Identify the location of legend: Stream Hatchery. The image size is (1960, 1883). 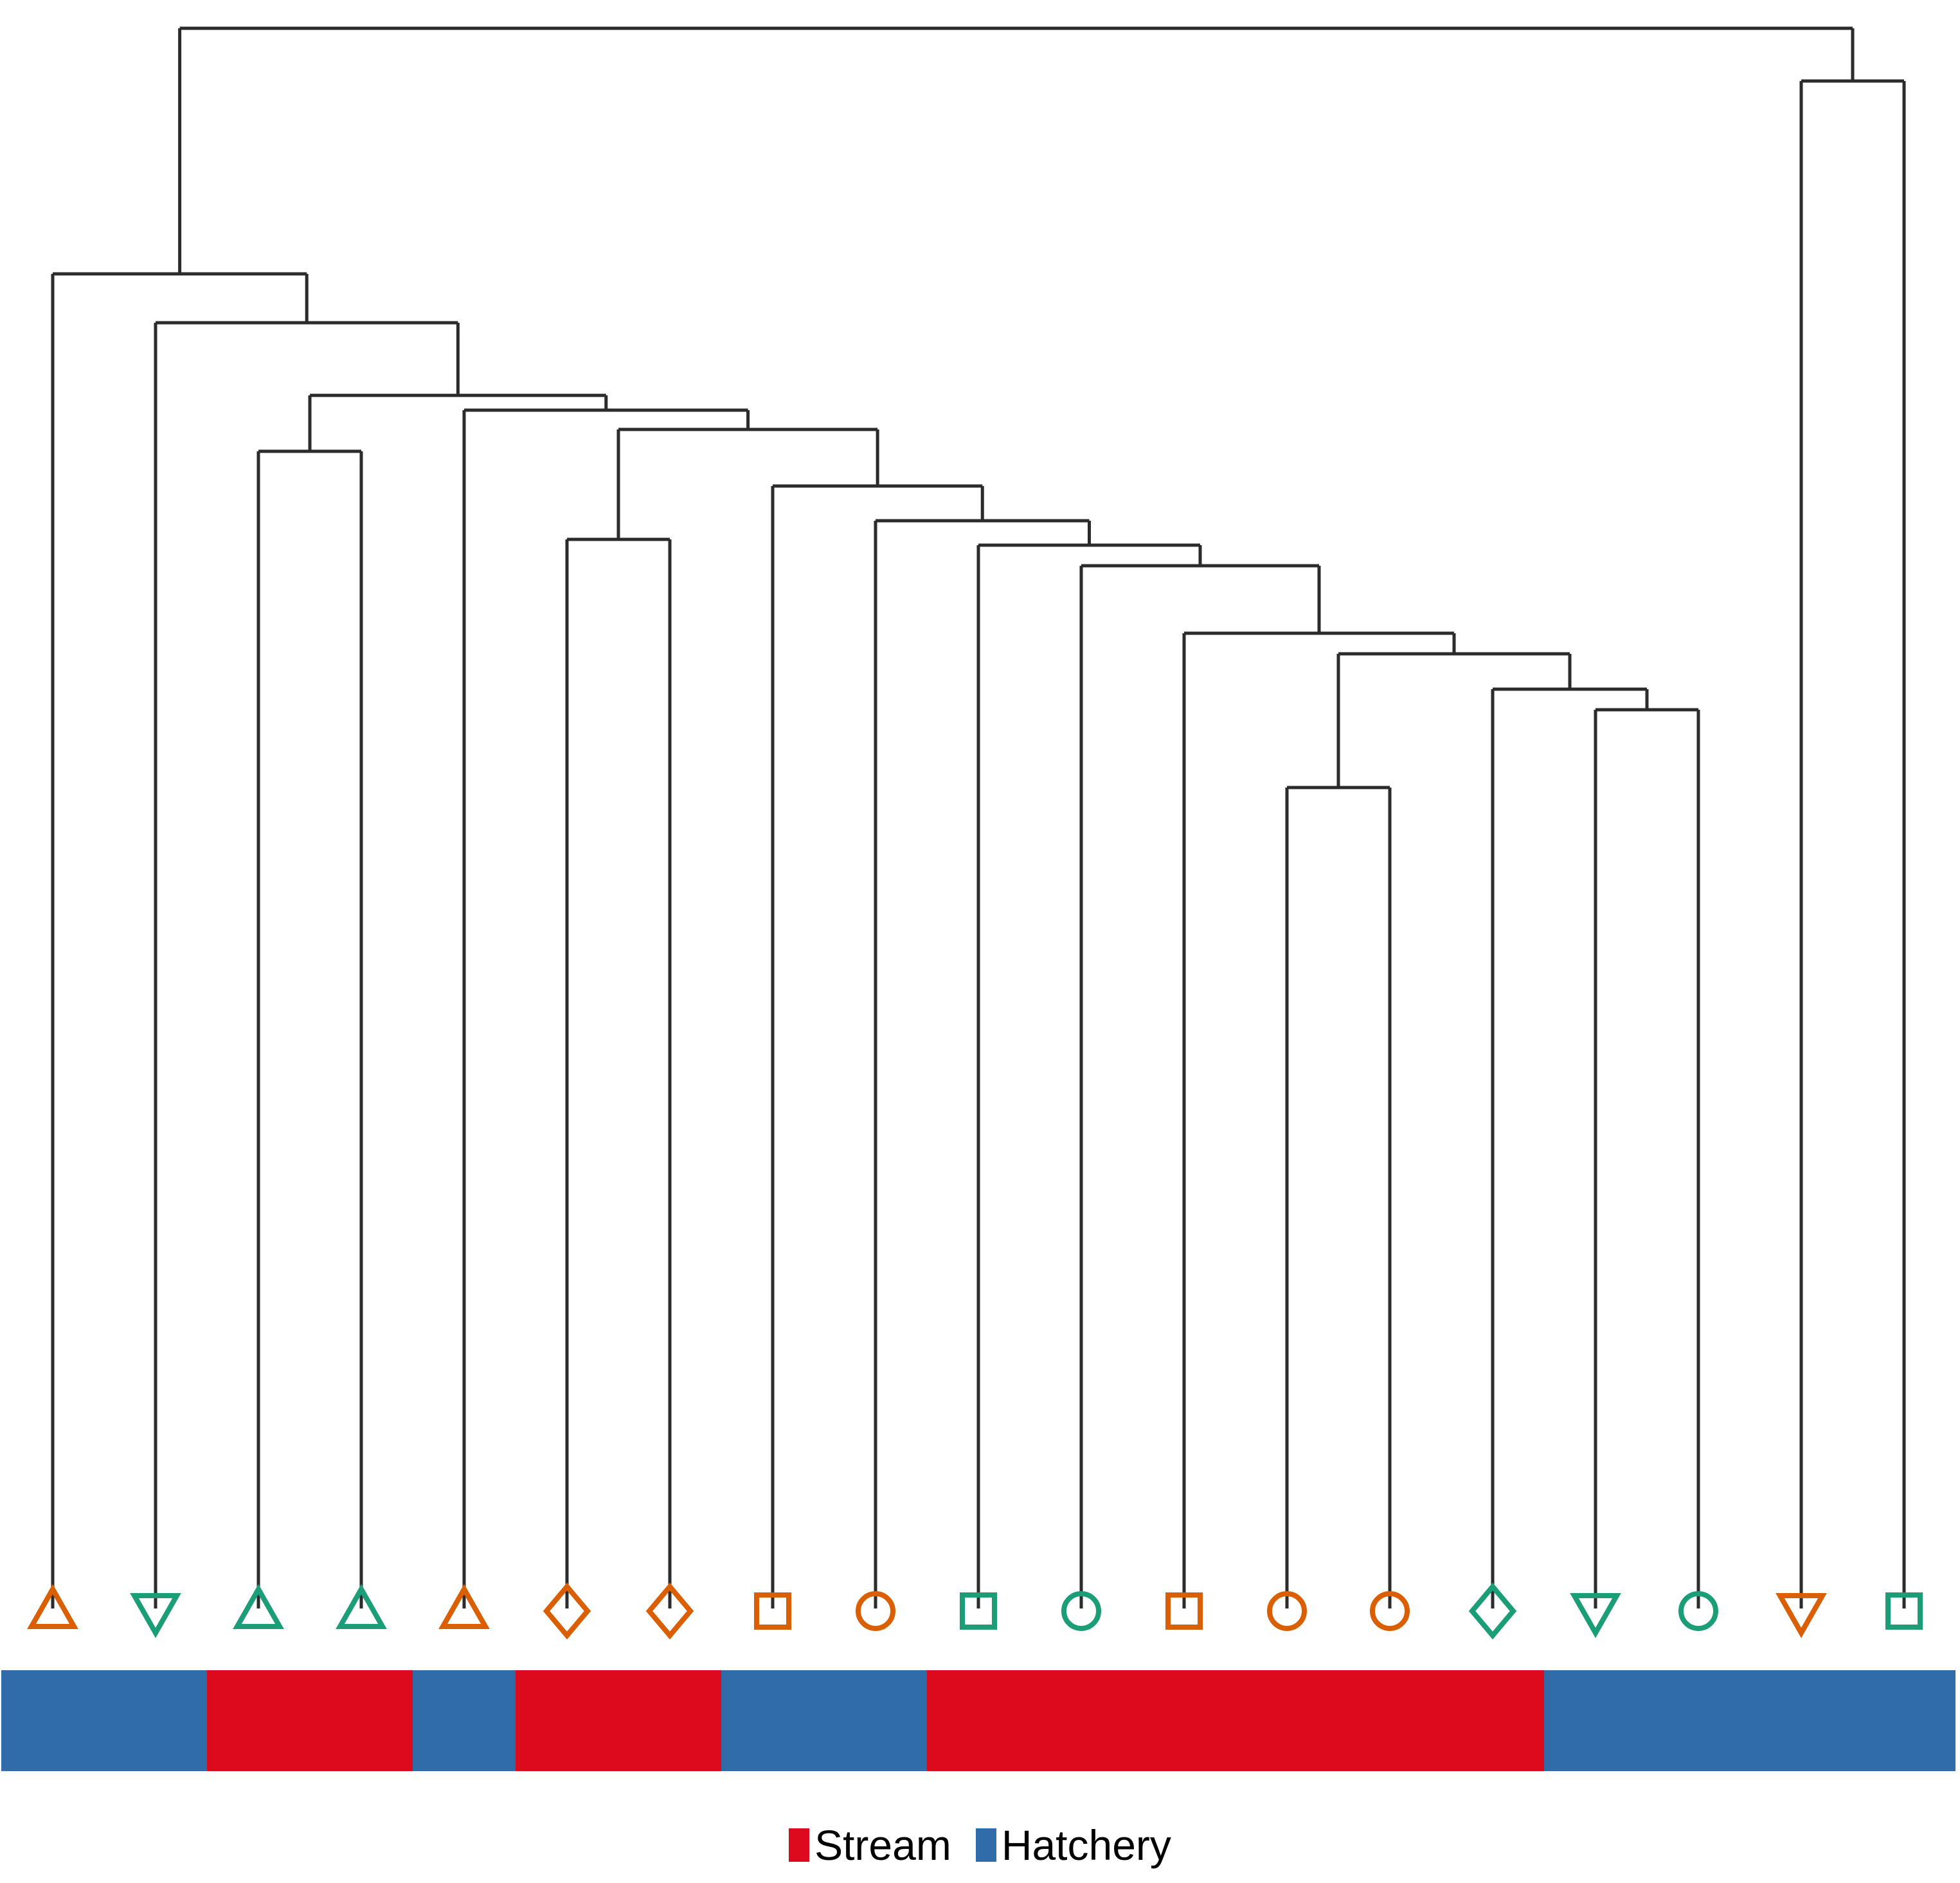
(980, 1845).